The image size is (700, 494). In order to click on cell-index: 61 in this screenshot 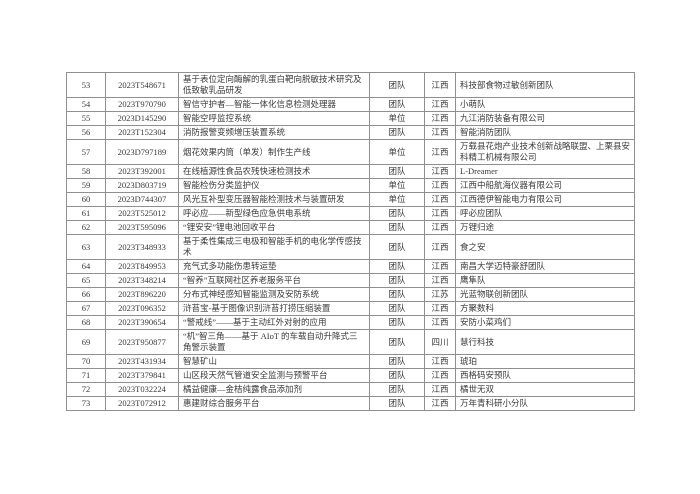, I will do `click(86, 213)`.